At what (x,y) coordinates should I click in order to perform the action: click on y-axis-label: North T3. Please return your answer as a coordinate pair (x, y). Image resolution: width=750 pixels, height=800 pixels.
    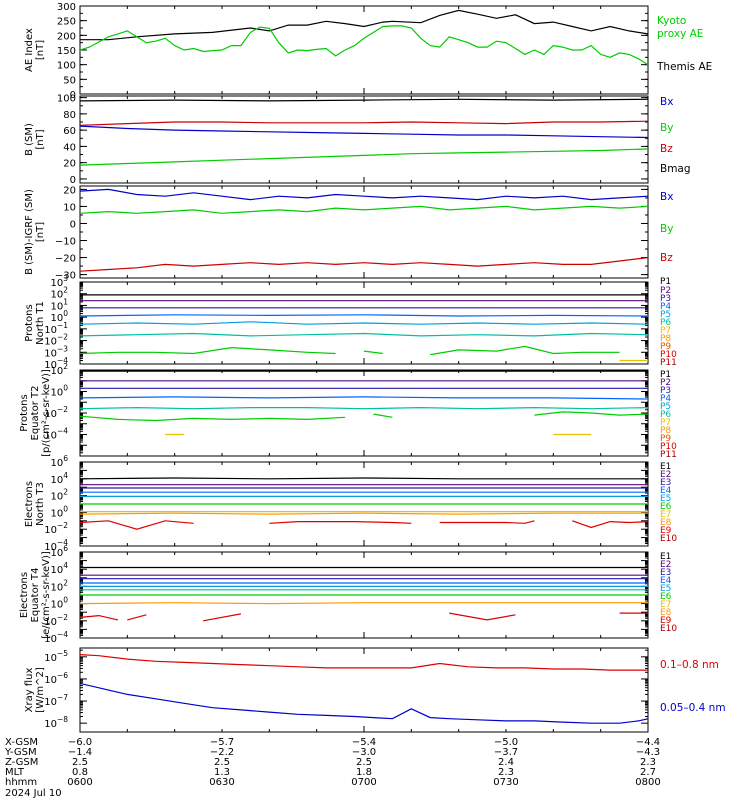
    Looking at the image, I should click on (40, 504).